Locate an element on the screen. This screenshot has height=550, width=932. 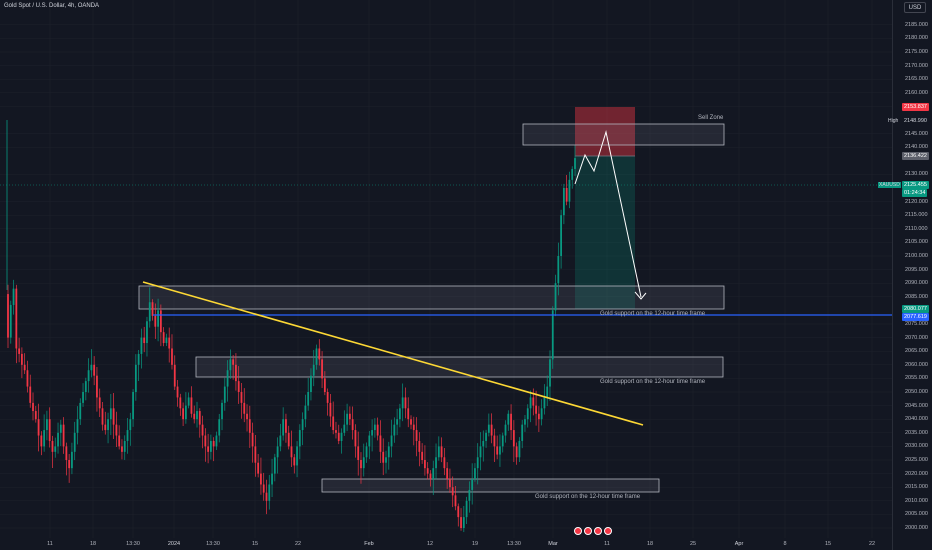
high-label: High is located at coordinates (893, 121).